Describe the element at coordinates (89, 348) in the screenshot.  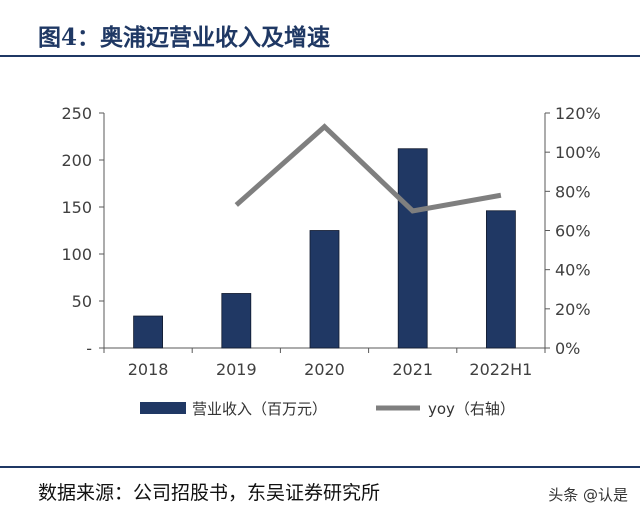
I see `left-axis-tick-label: -` at that location.